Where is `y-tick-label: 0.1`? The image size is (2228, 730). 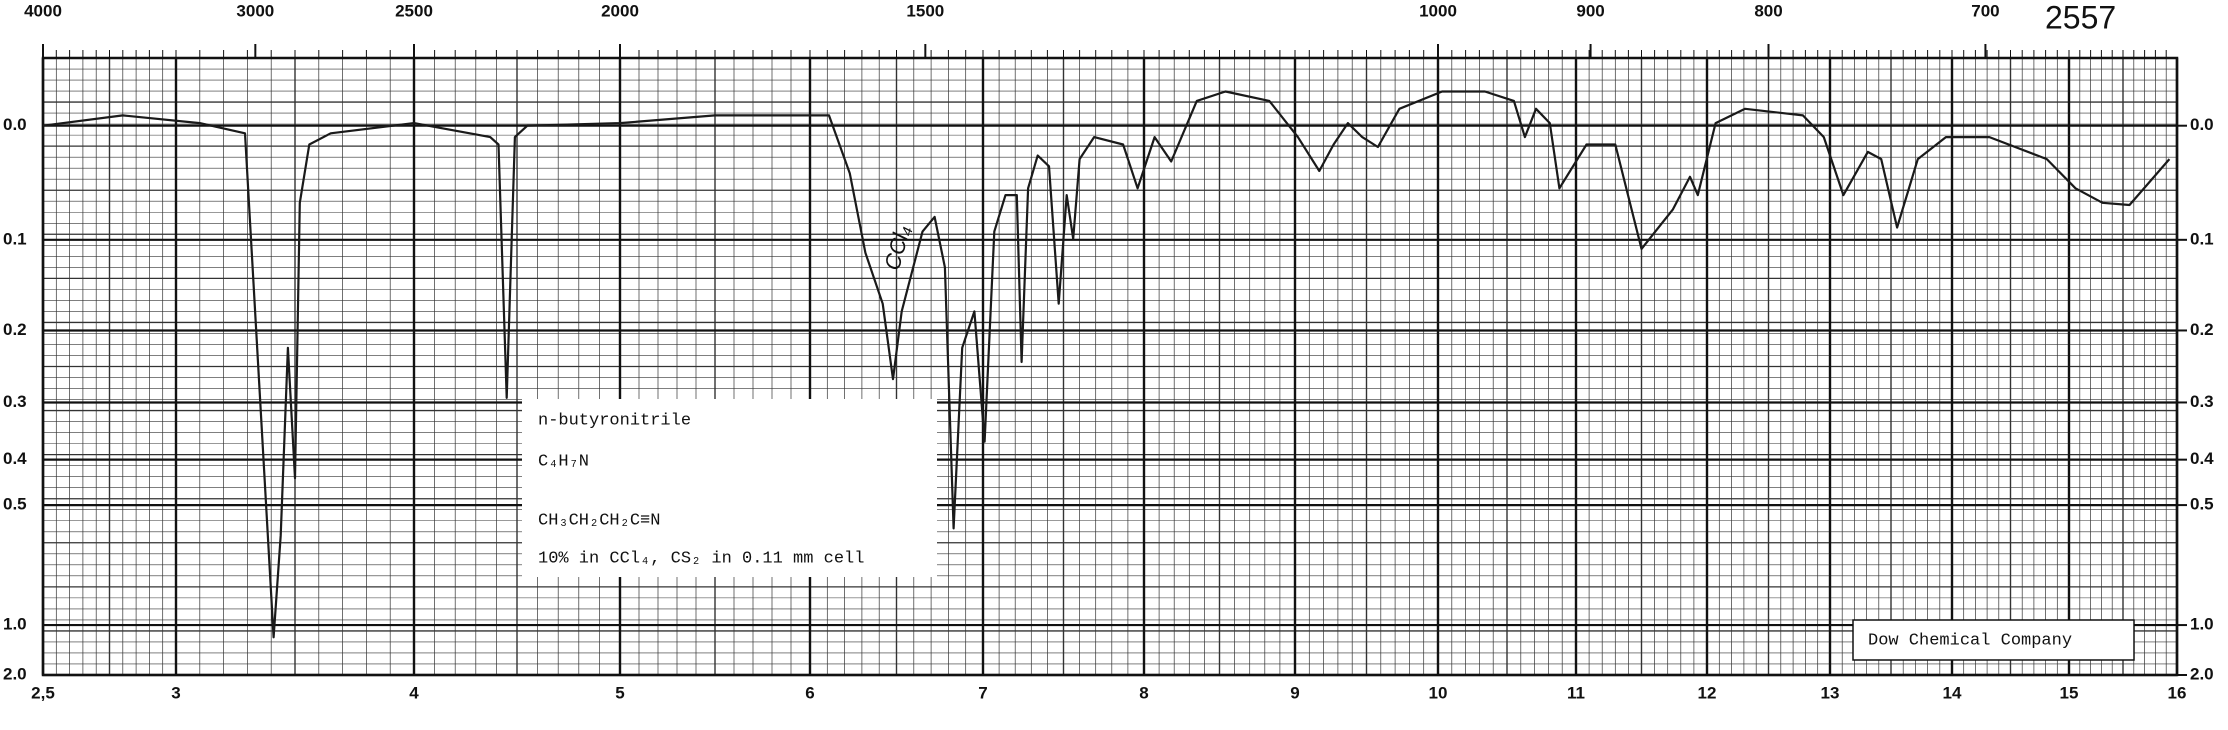
y-tick-label: 0.1 is located at coordinates (15, 238).